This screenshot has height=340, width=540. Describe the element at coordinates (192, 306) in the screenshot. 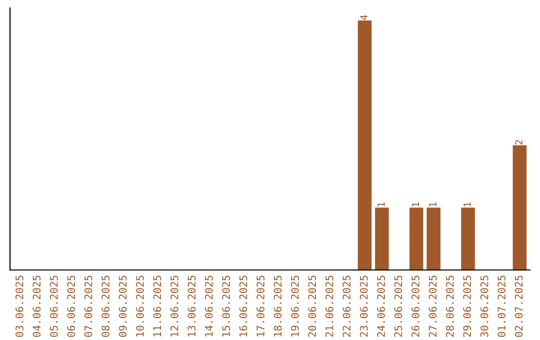

I see `x-tick-label: 13.06.2025` at that location.